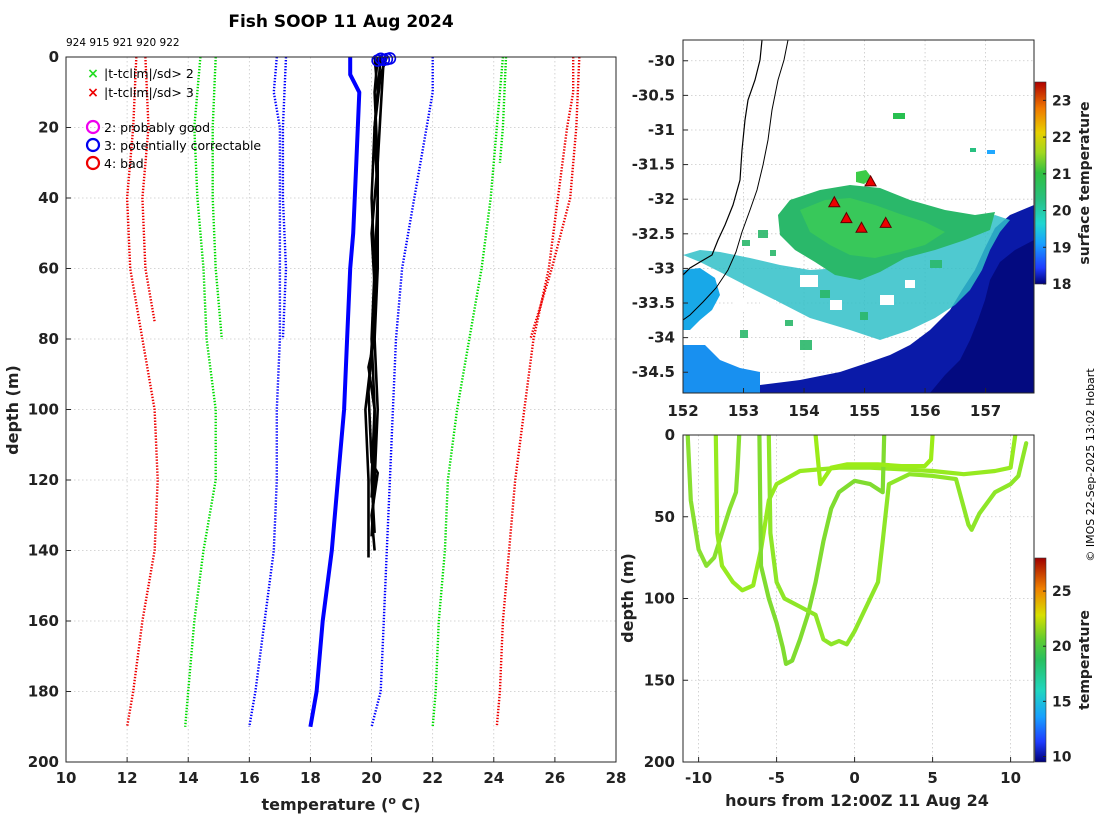 The width and height of the screenshot is (1100, 820). What do you see at coordinates (698, 778) in the screenshot?
I see `section-x-tick-label: -10` at bounding box center [698, 778].